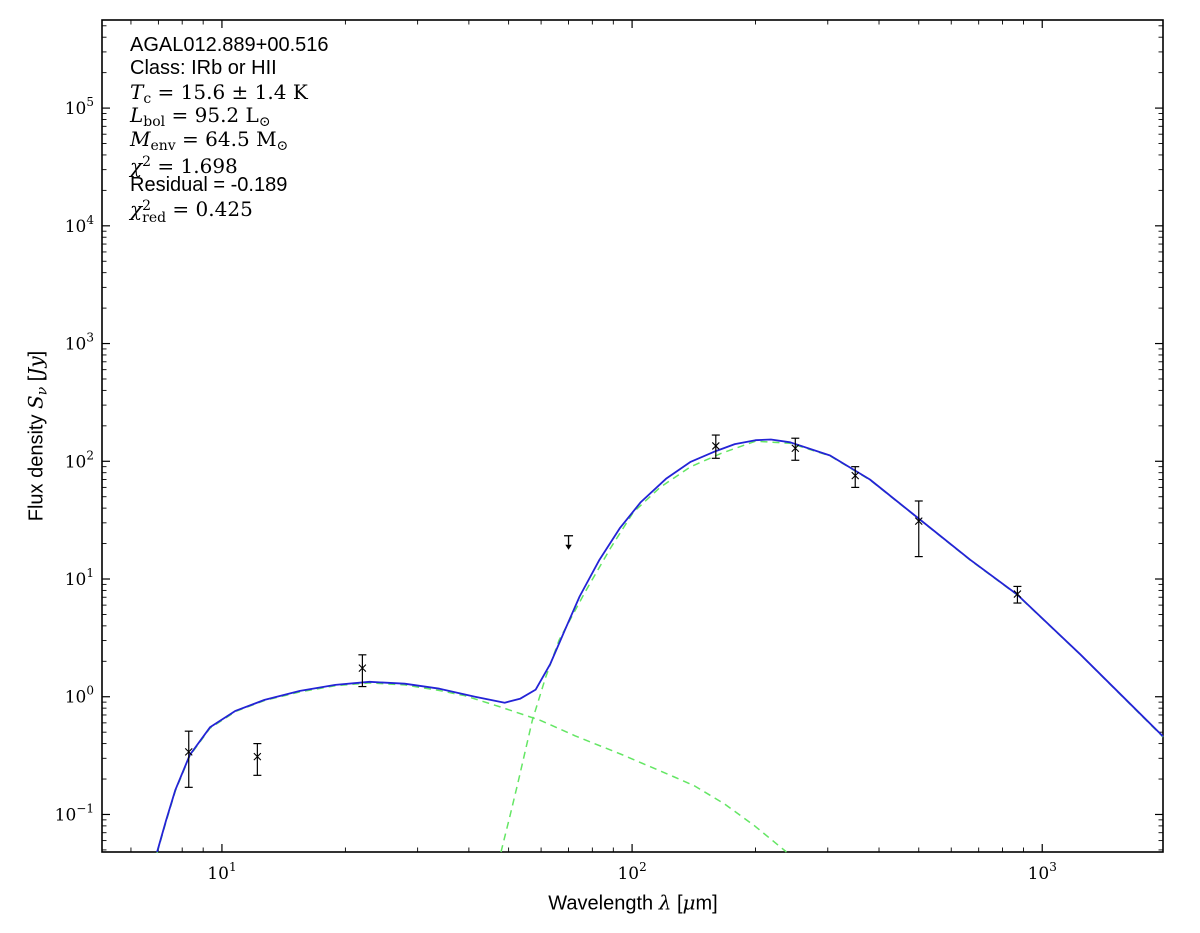 This screenshot has width=1200, height=933. I want to click on reduced-chi-squared: χ 2 red = 0.425, so click(191, 211).